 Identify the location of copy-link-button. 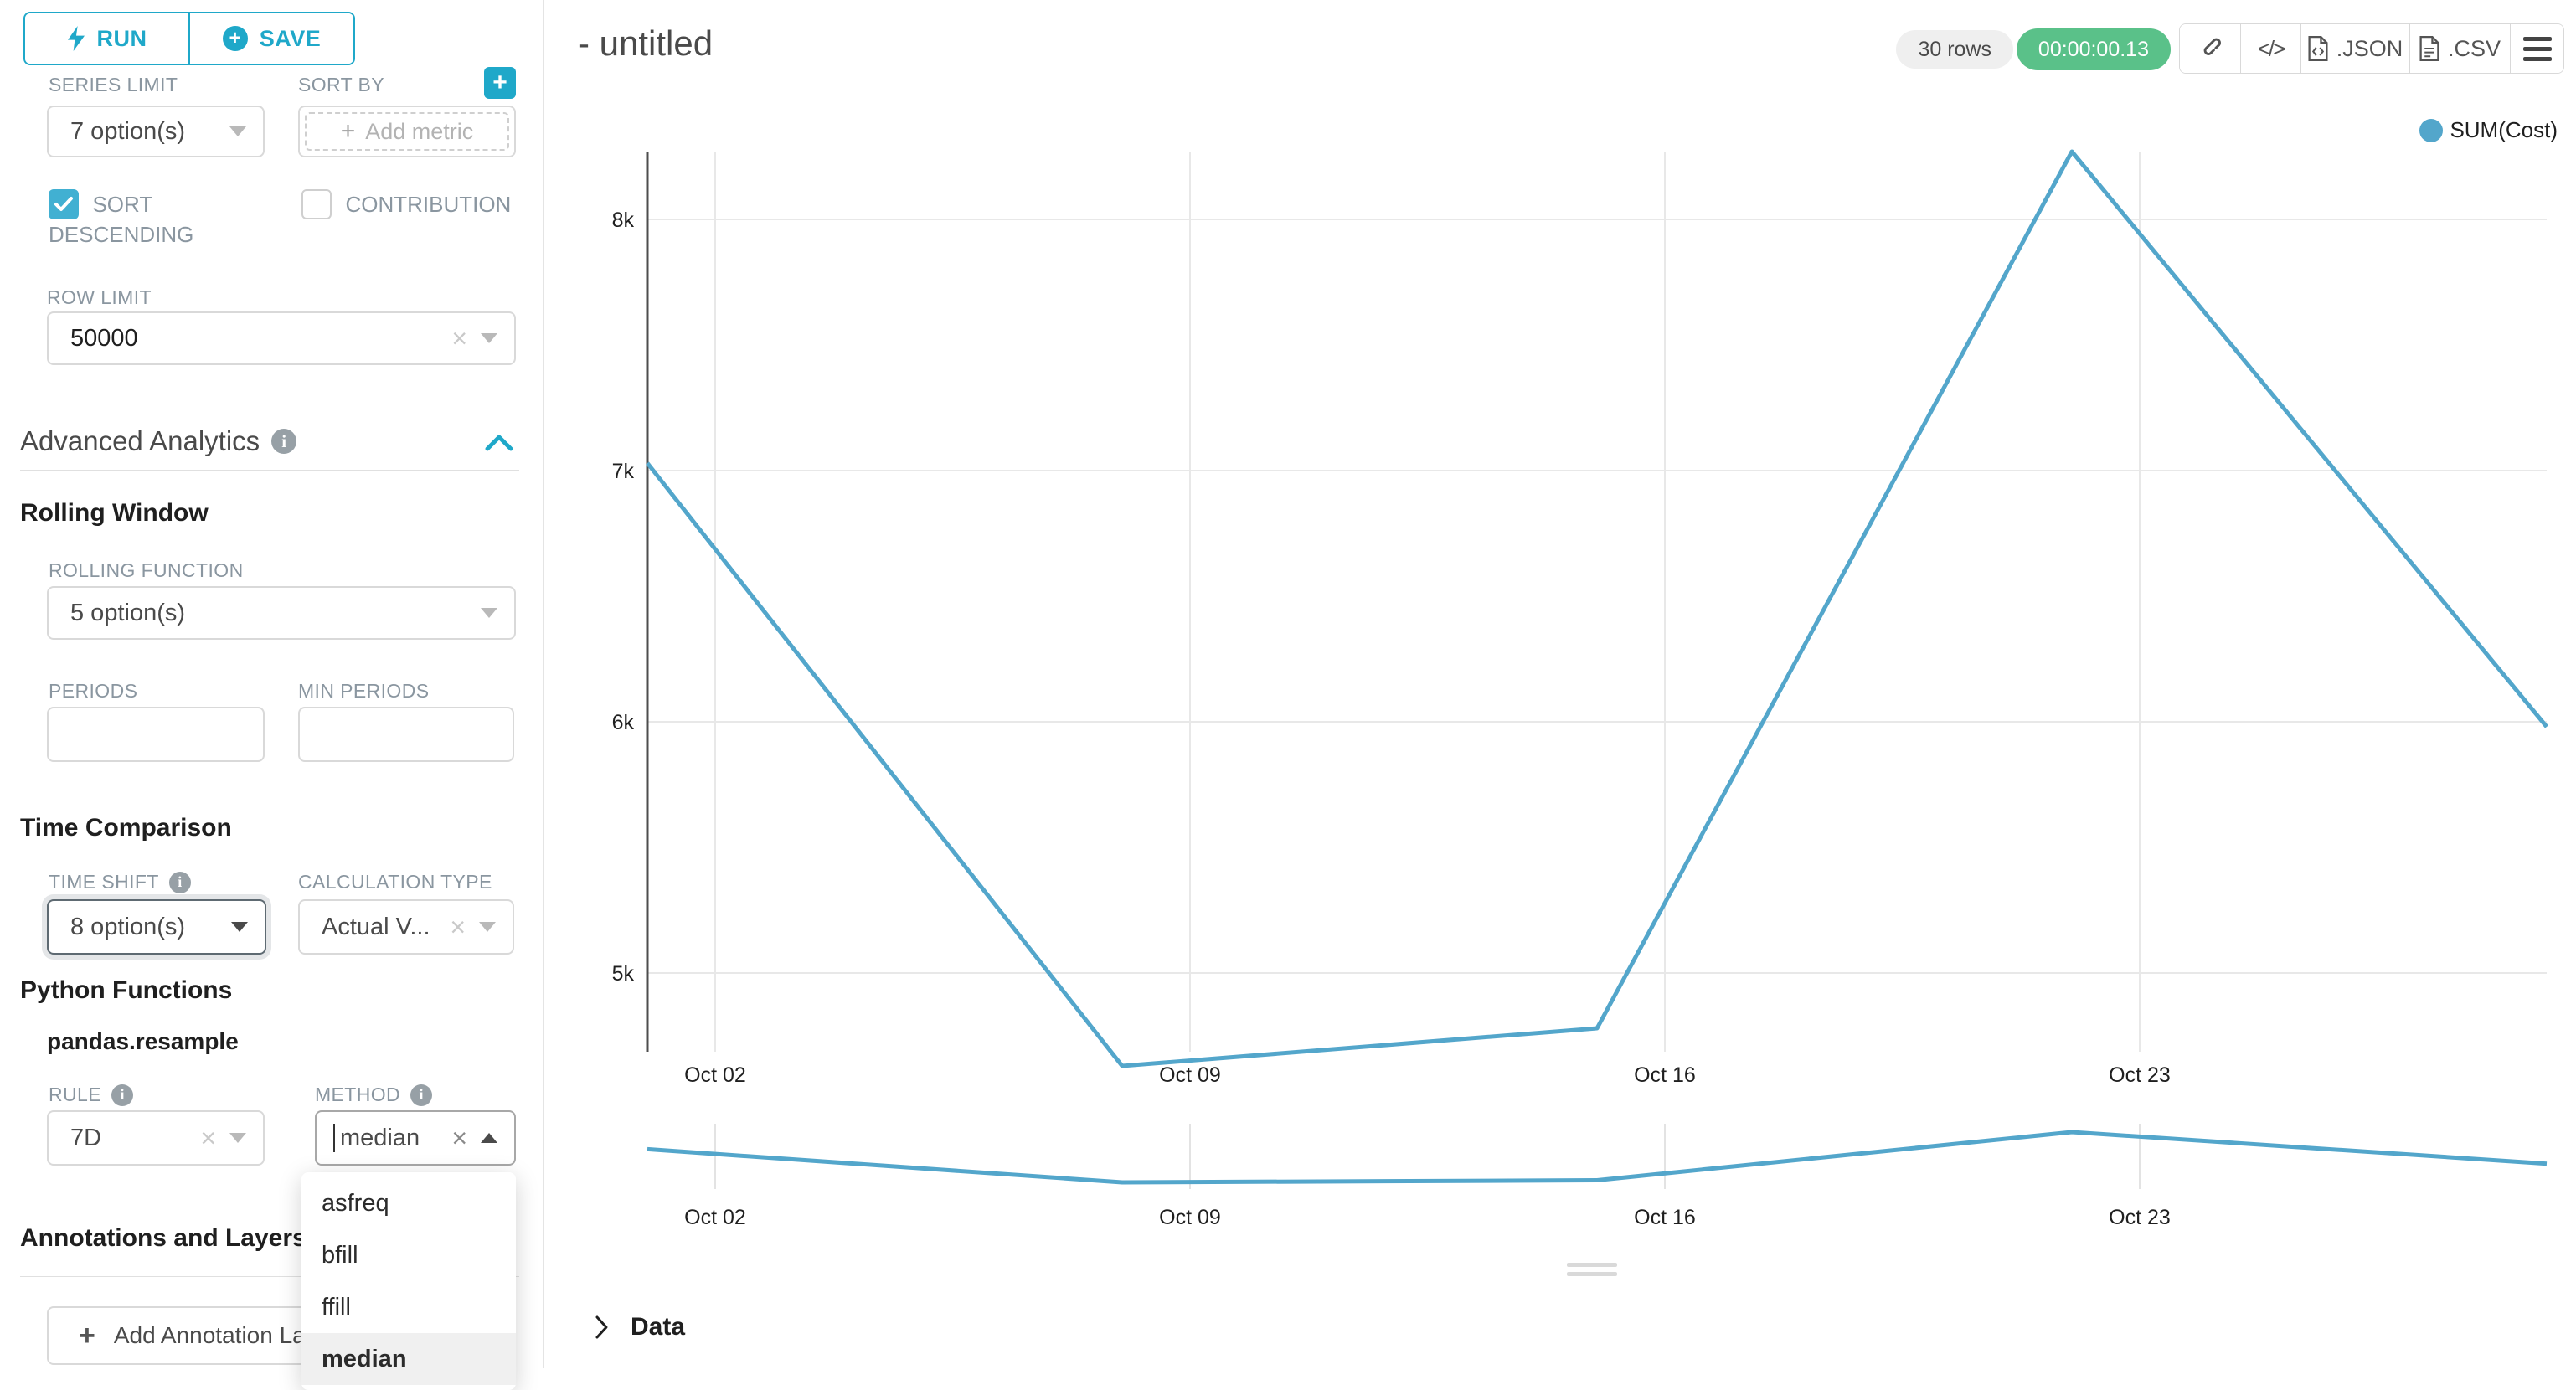
(2210, 48).